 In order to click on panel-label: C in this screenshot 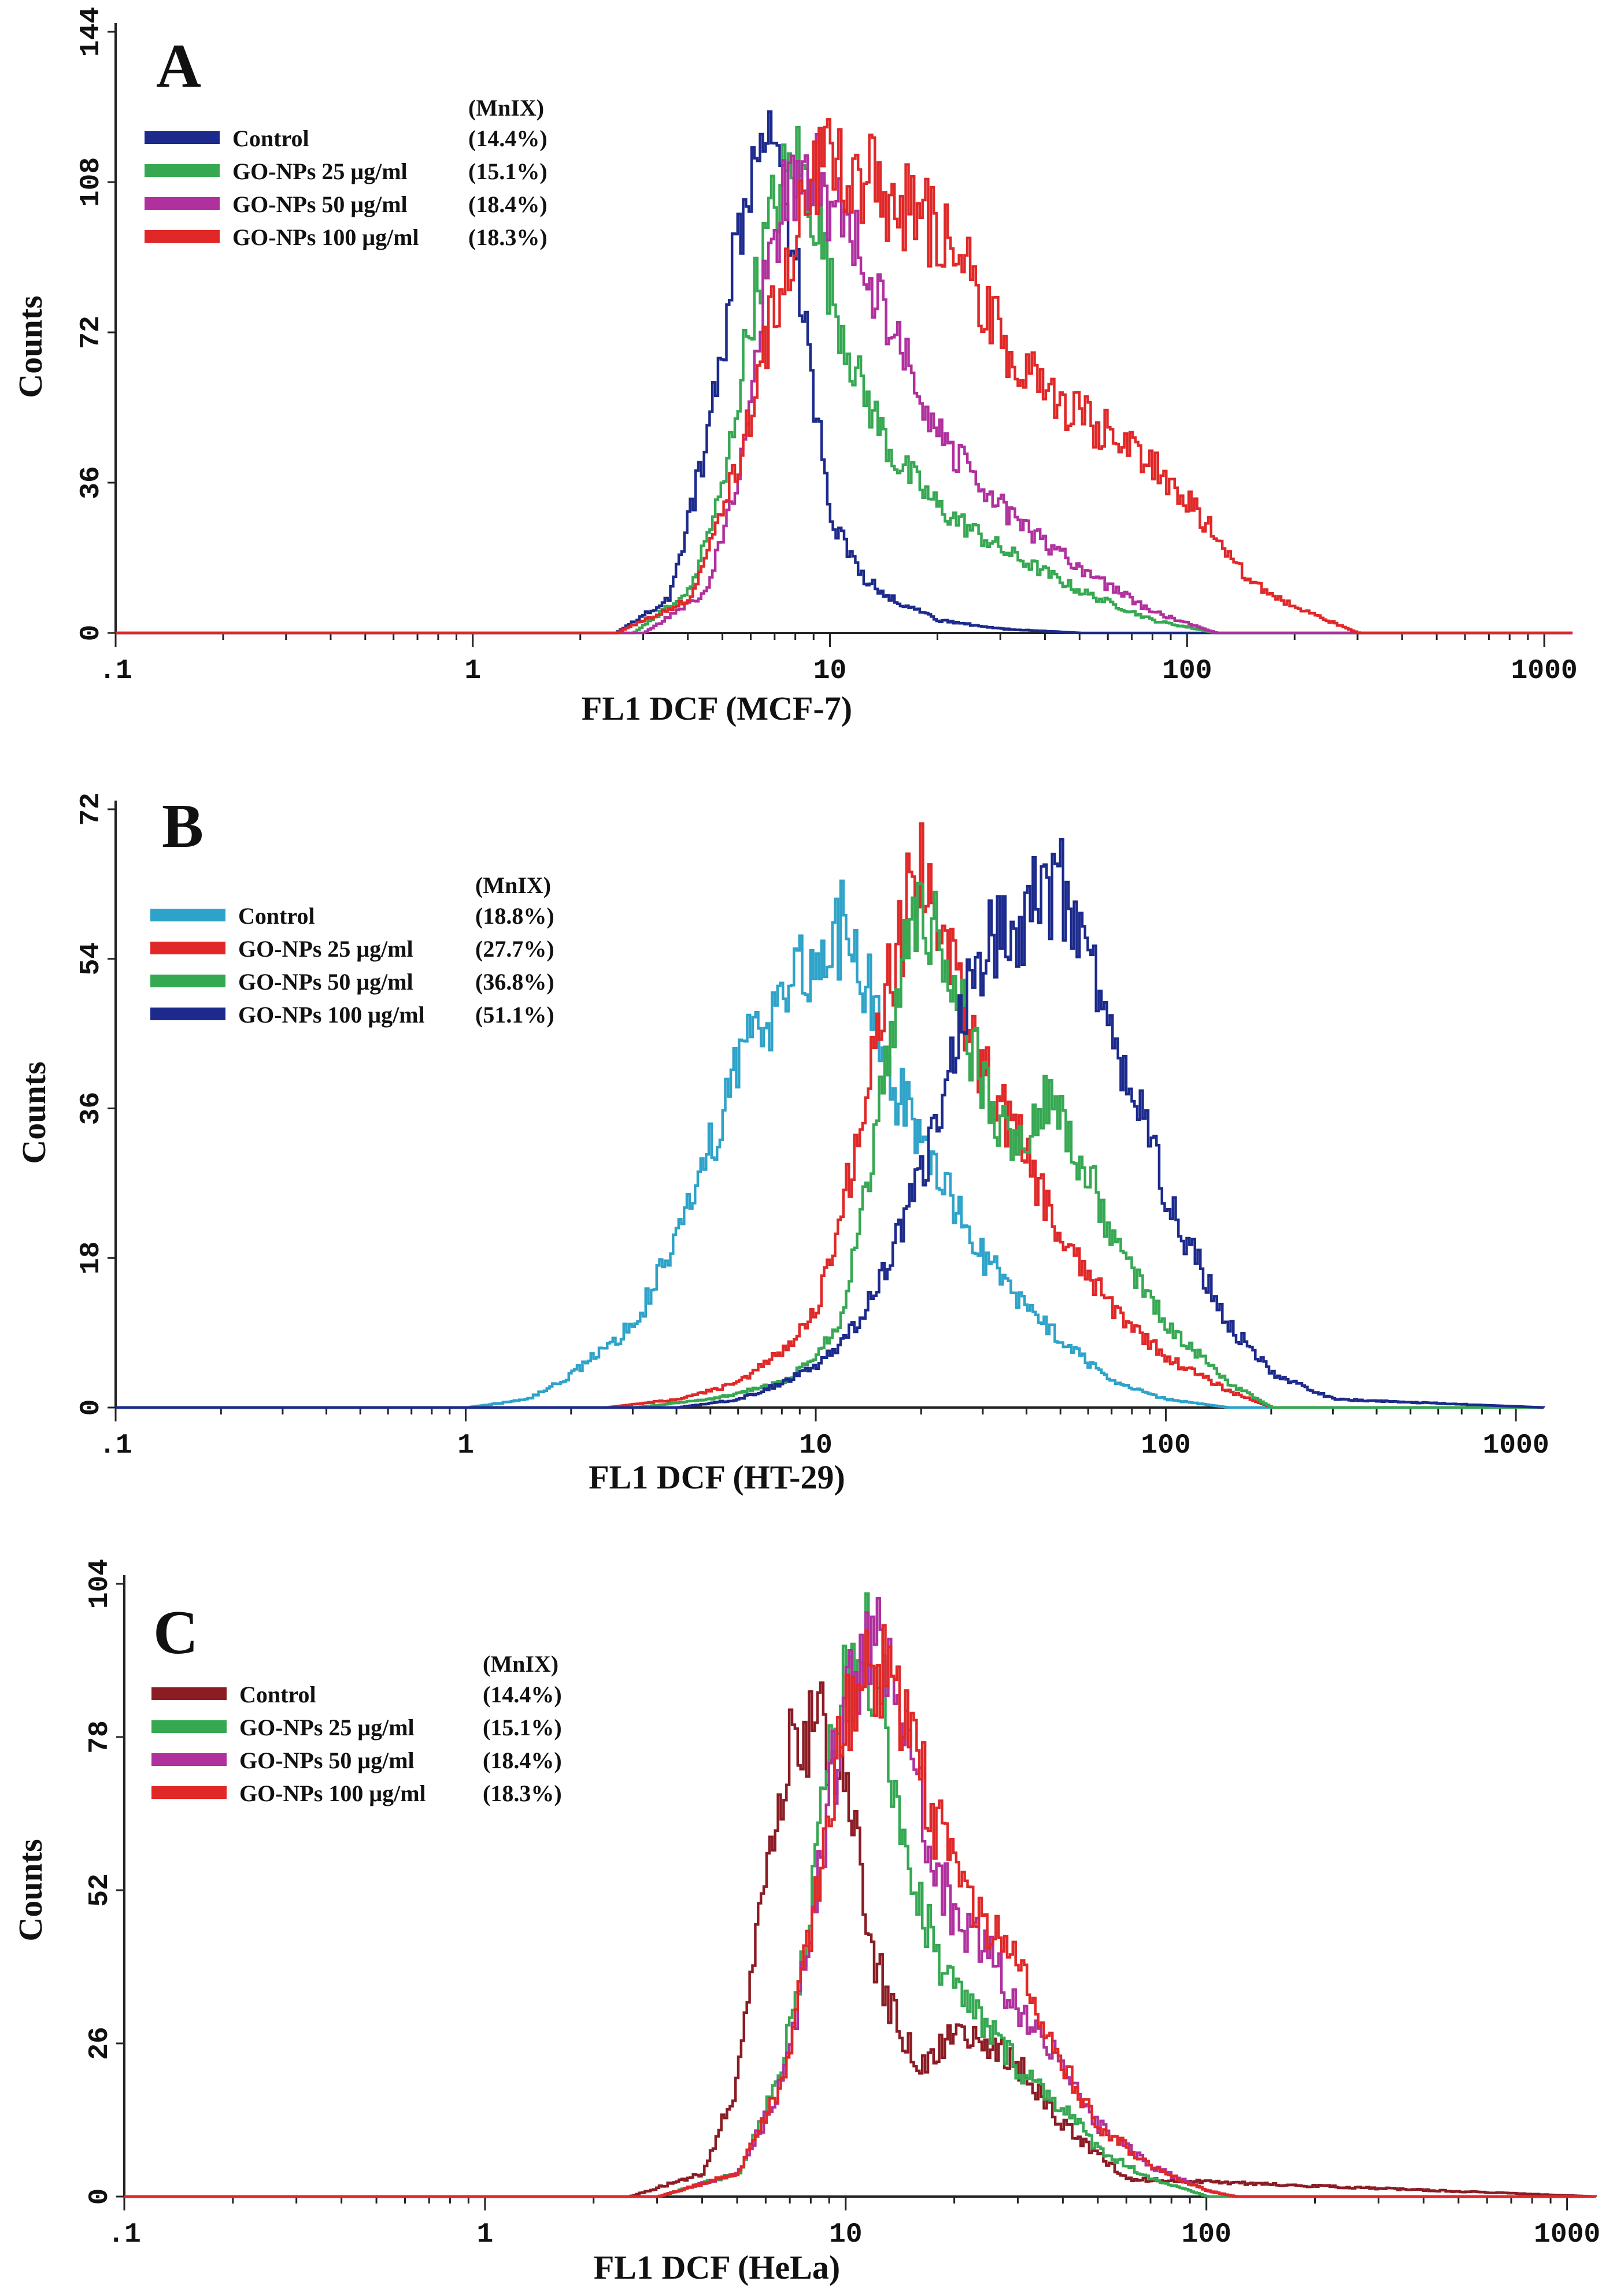, I will do `click(175, 1632)`.